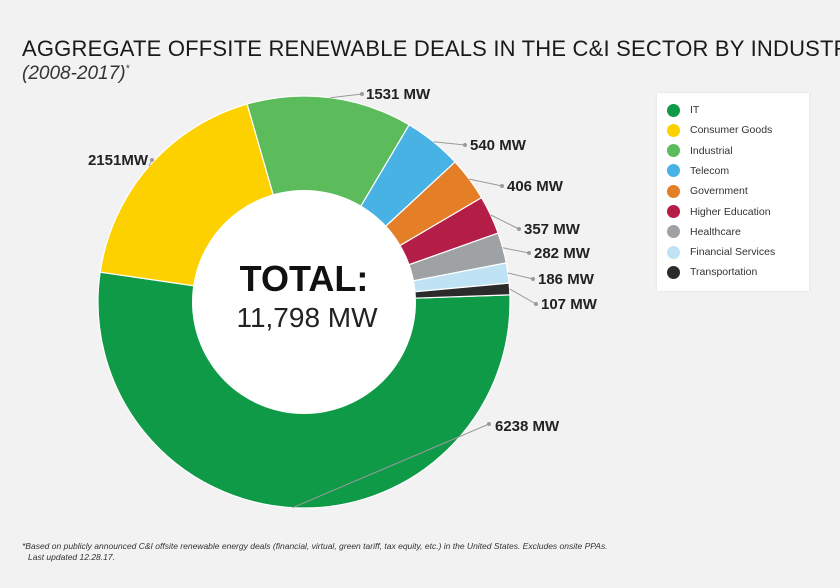 This screenshot has width=840, height=588. I want to click on leader-financial-services, so click(520, 276).